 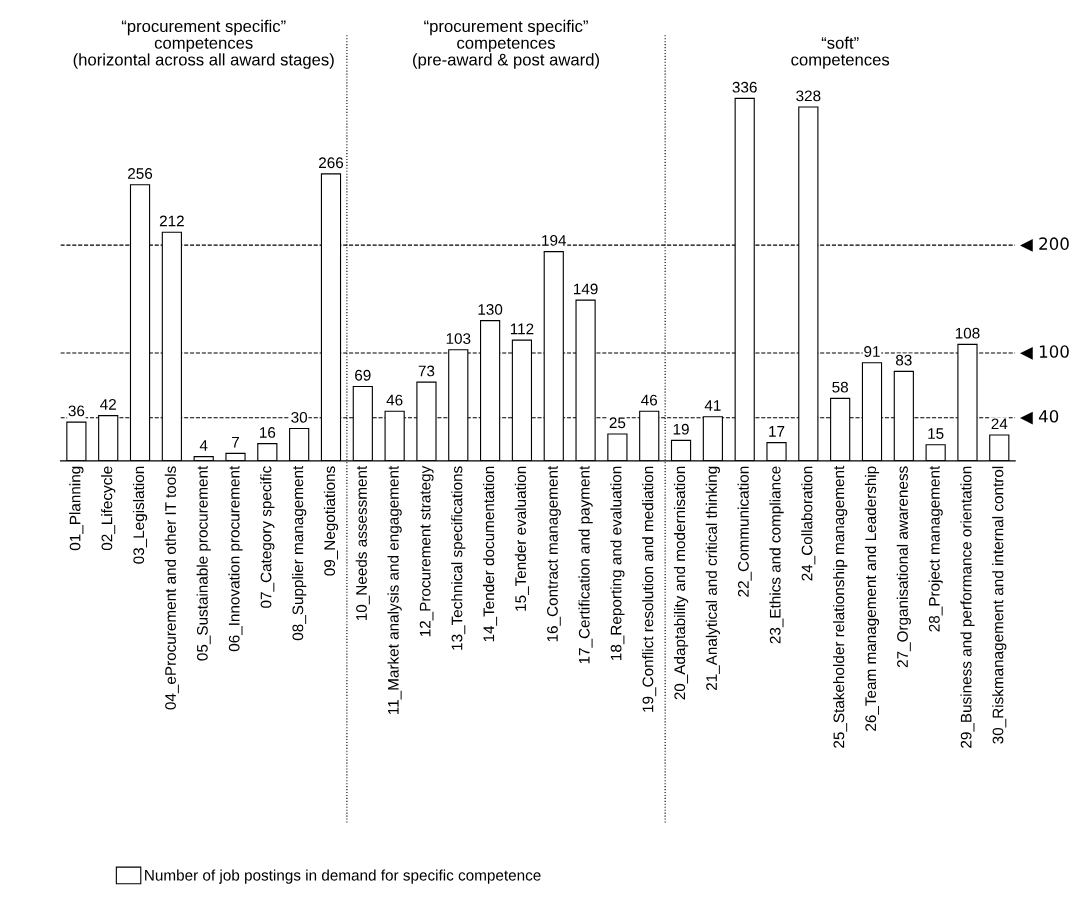 What do you see at coordinates (299, 417) in the screenshot?
I see `data-label: 30` at bounding box center [299, 417].